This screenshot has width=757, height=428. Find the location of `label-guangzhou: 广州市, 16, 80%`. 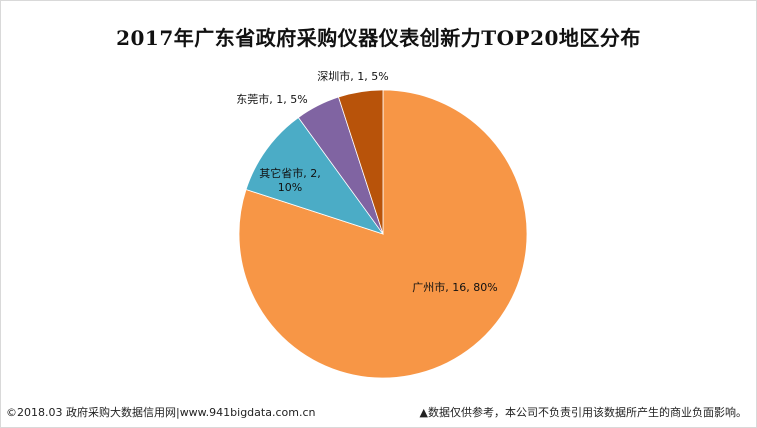

label-guangzhou: 广州市, 16, 80% is located at coordinates (454, 287).